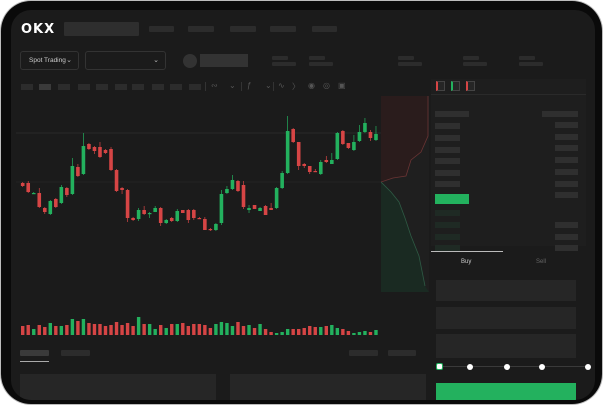 This screenshot has height=405, width=603. Describe the element at coordinates (45, 87) in the screenshot. I see `timeframe-button-active` at that location.